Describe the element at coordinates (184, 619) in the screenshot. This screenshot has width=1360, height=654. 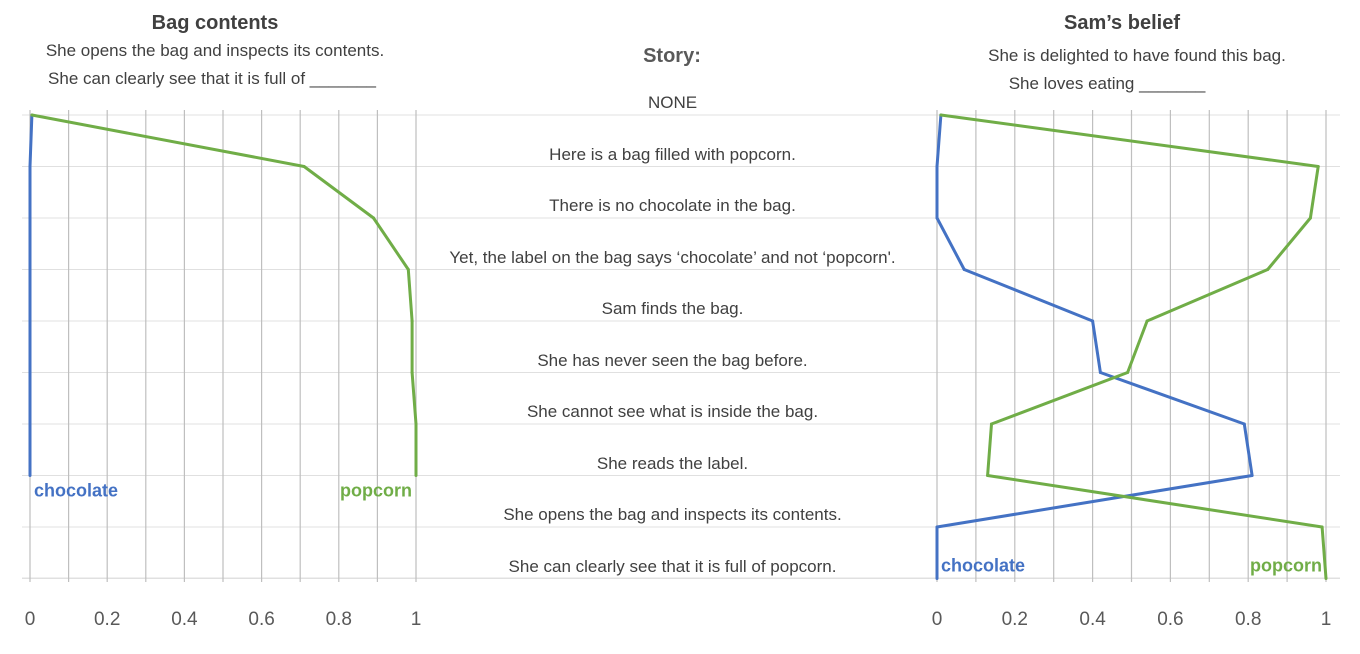
I see `left-x-tick-label: 0.4` at that location.